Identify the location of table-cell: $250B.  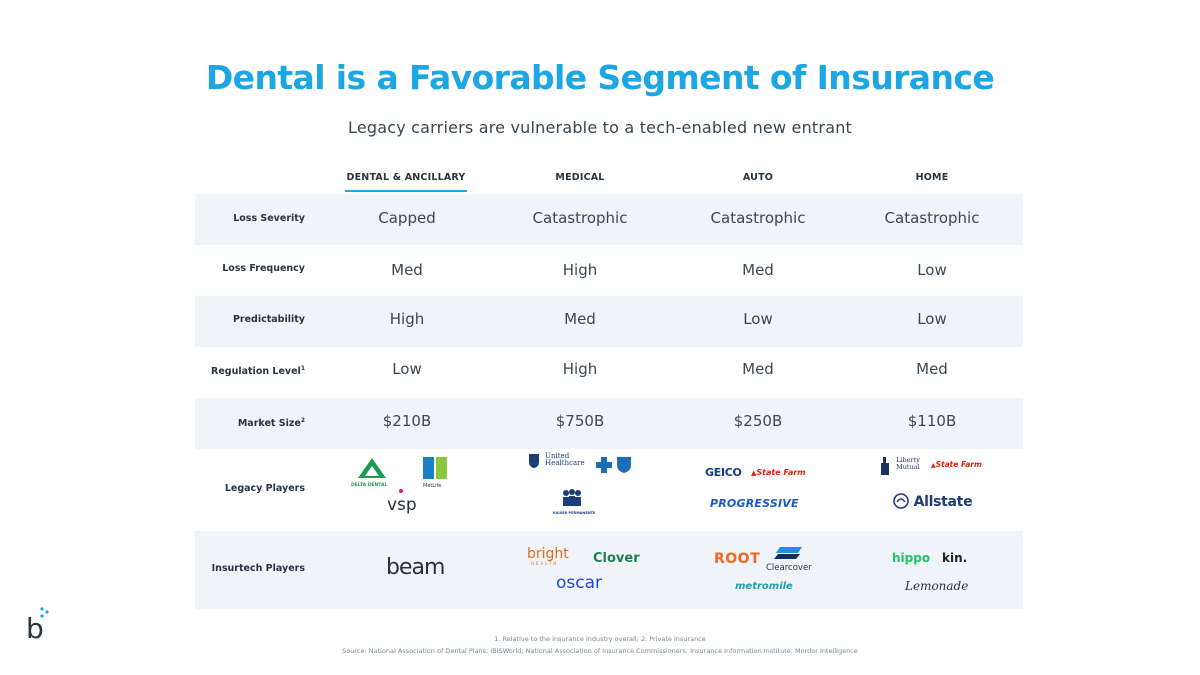
(758, 421).